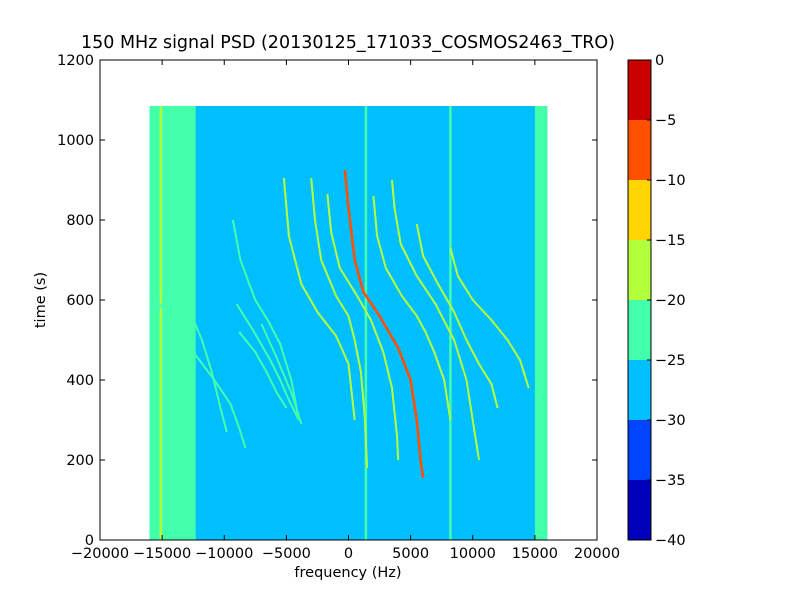  What do you see at coordinates (348, 554) in the screenshot?
I see `x-tick-label: 0` at bounding box center [348, 554].